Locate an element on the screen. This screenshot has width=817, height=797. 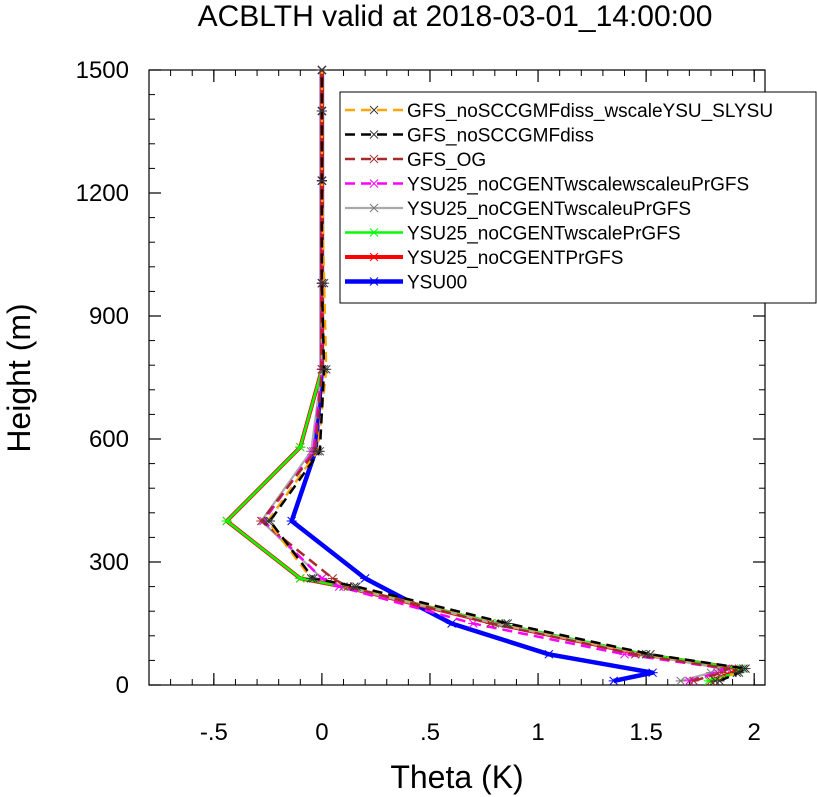
legend-item: YSU00 is located at coordinates (406, 283).